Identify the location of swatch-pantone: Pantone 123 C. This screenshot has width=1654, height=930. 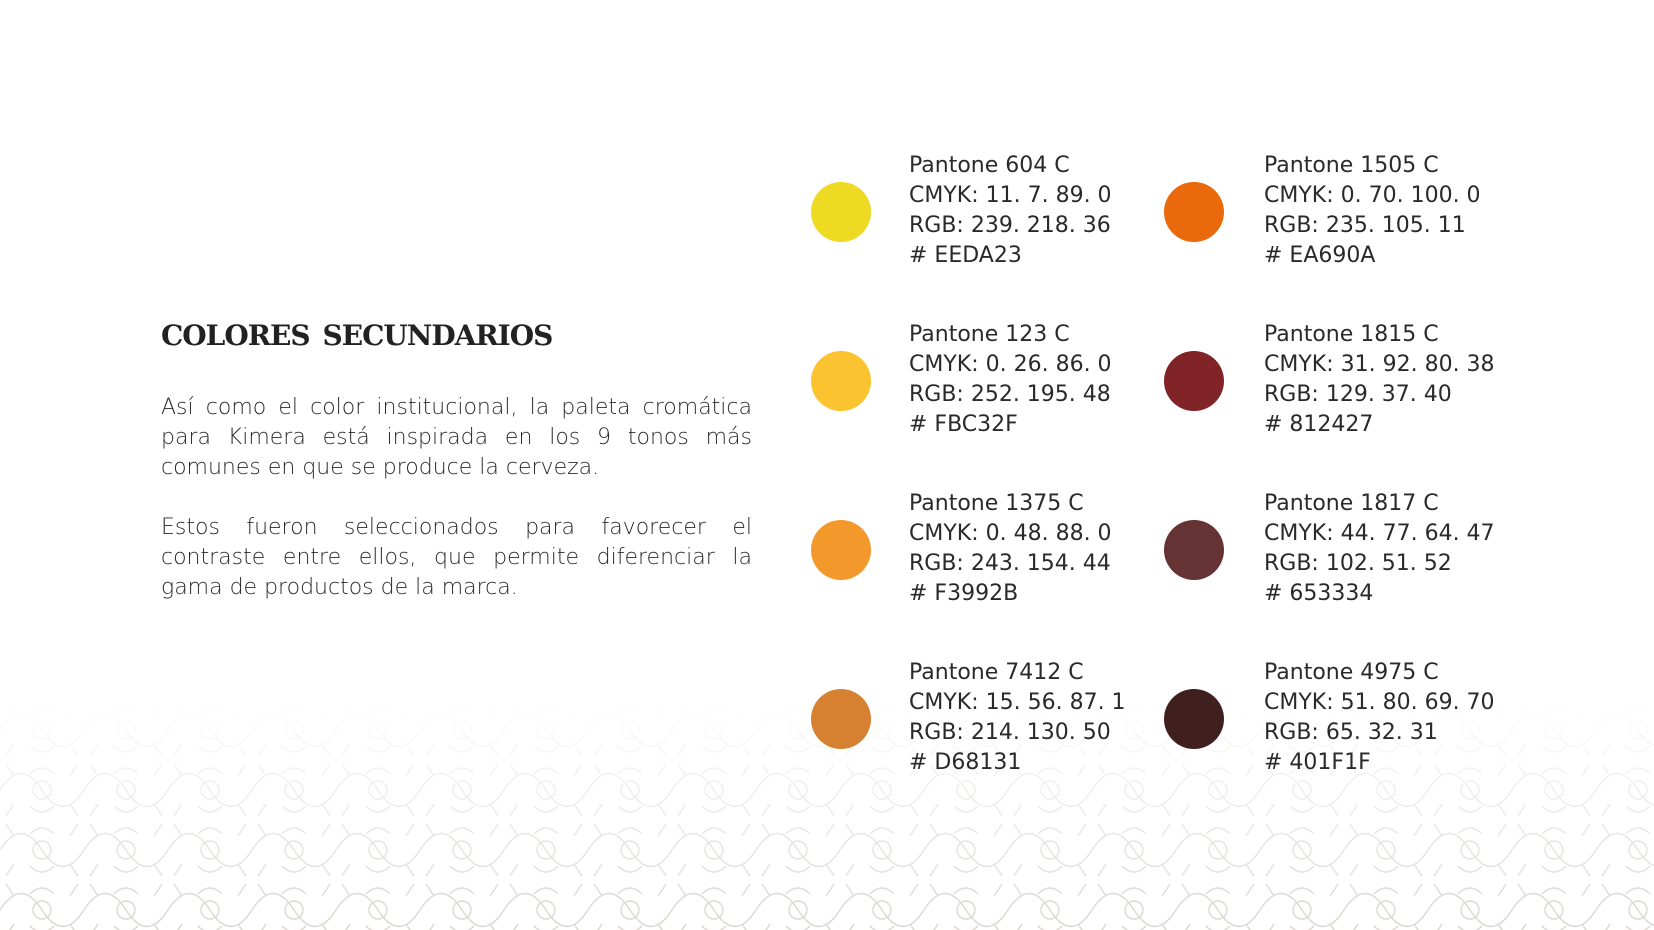
(989, 334).